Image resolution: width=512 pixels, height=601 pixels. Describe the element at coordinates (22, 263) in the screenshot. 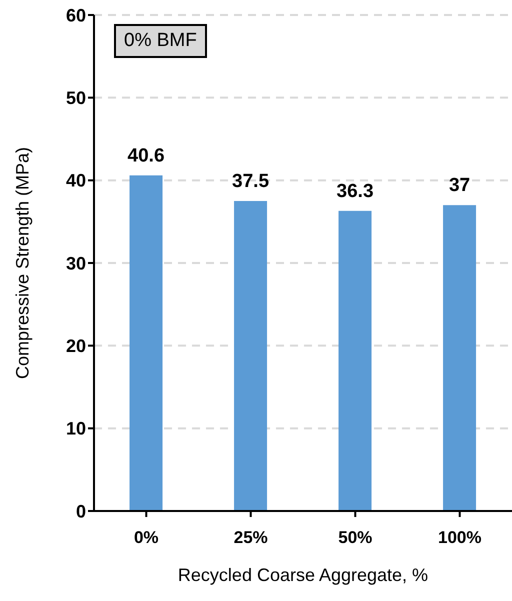

I see `y-axis-title: Compressive Strength (MPa)` at that location.